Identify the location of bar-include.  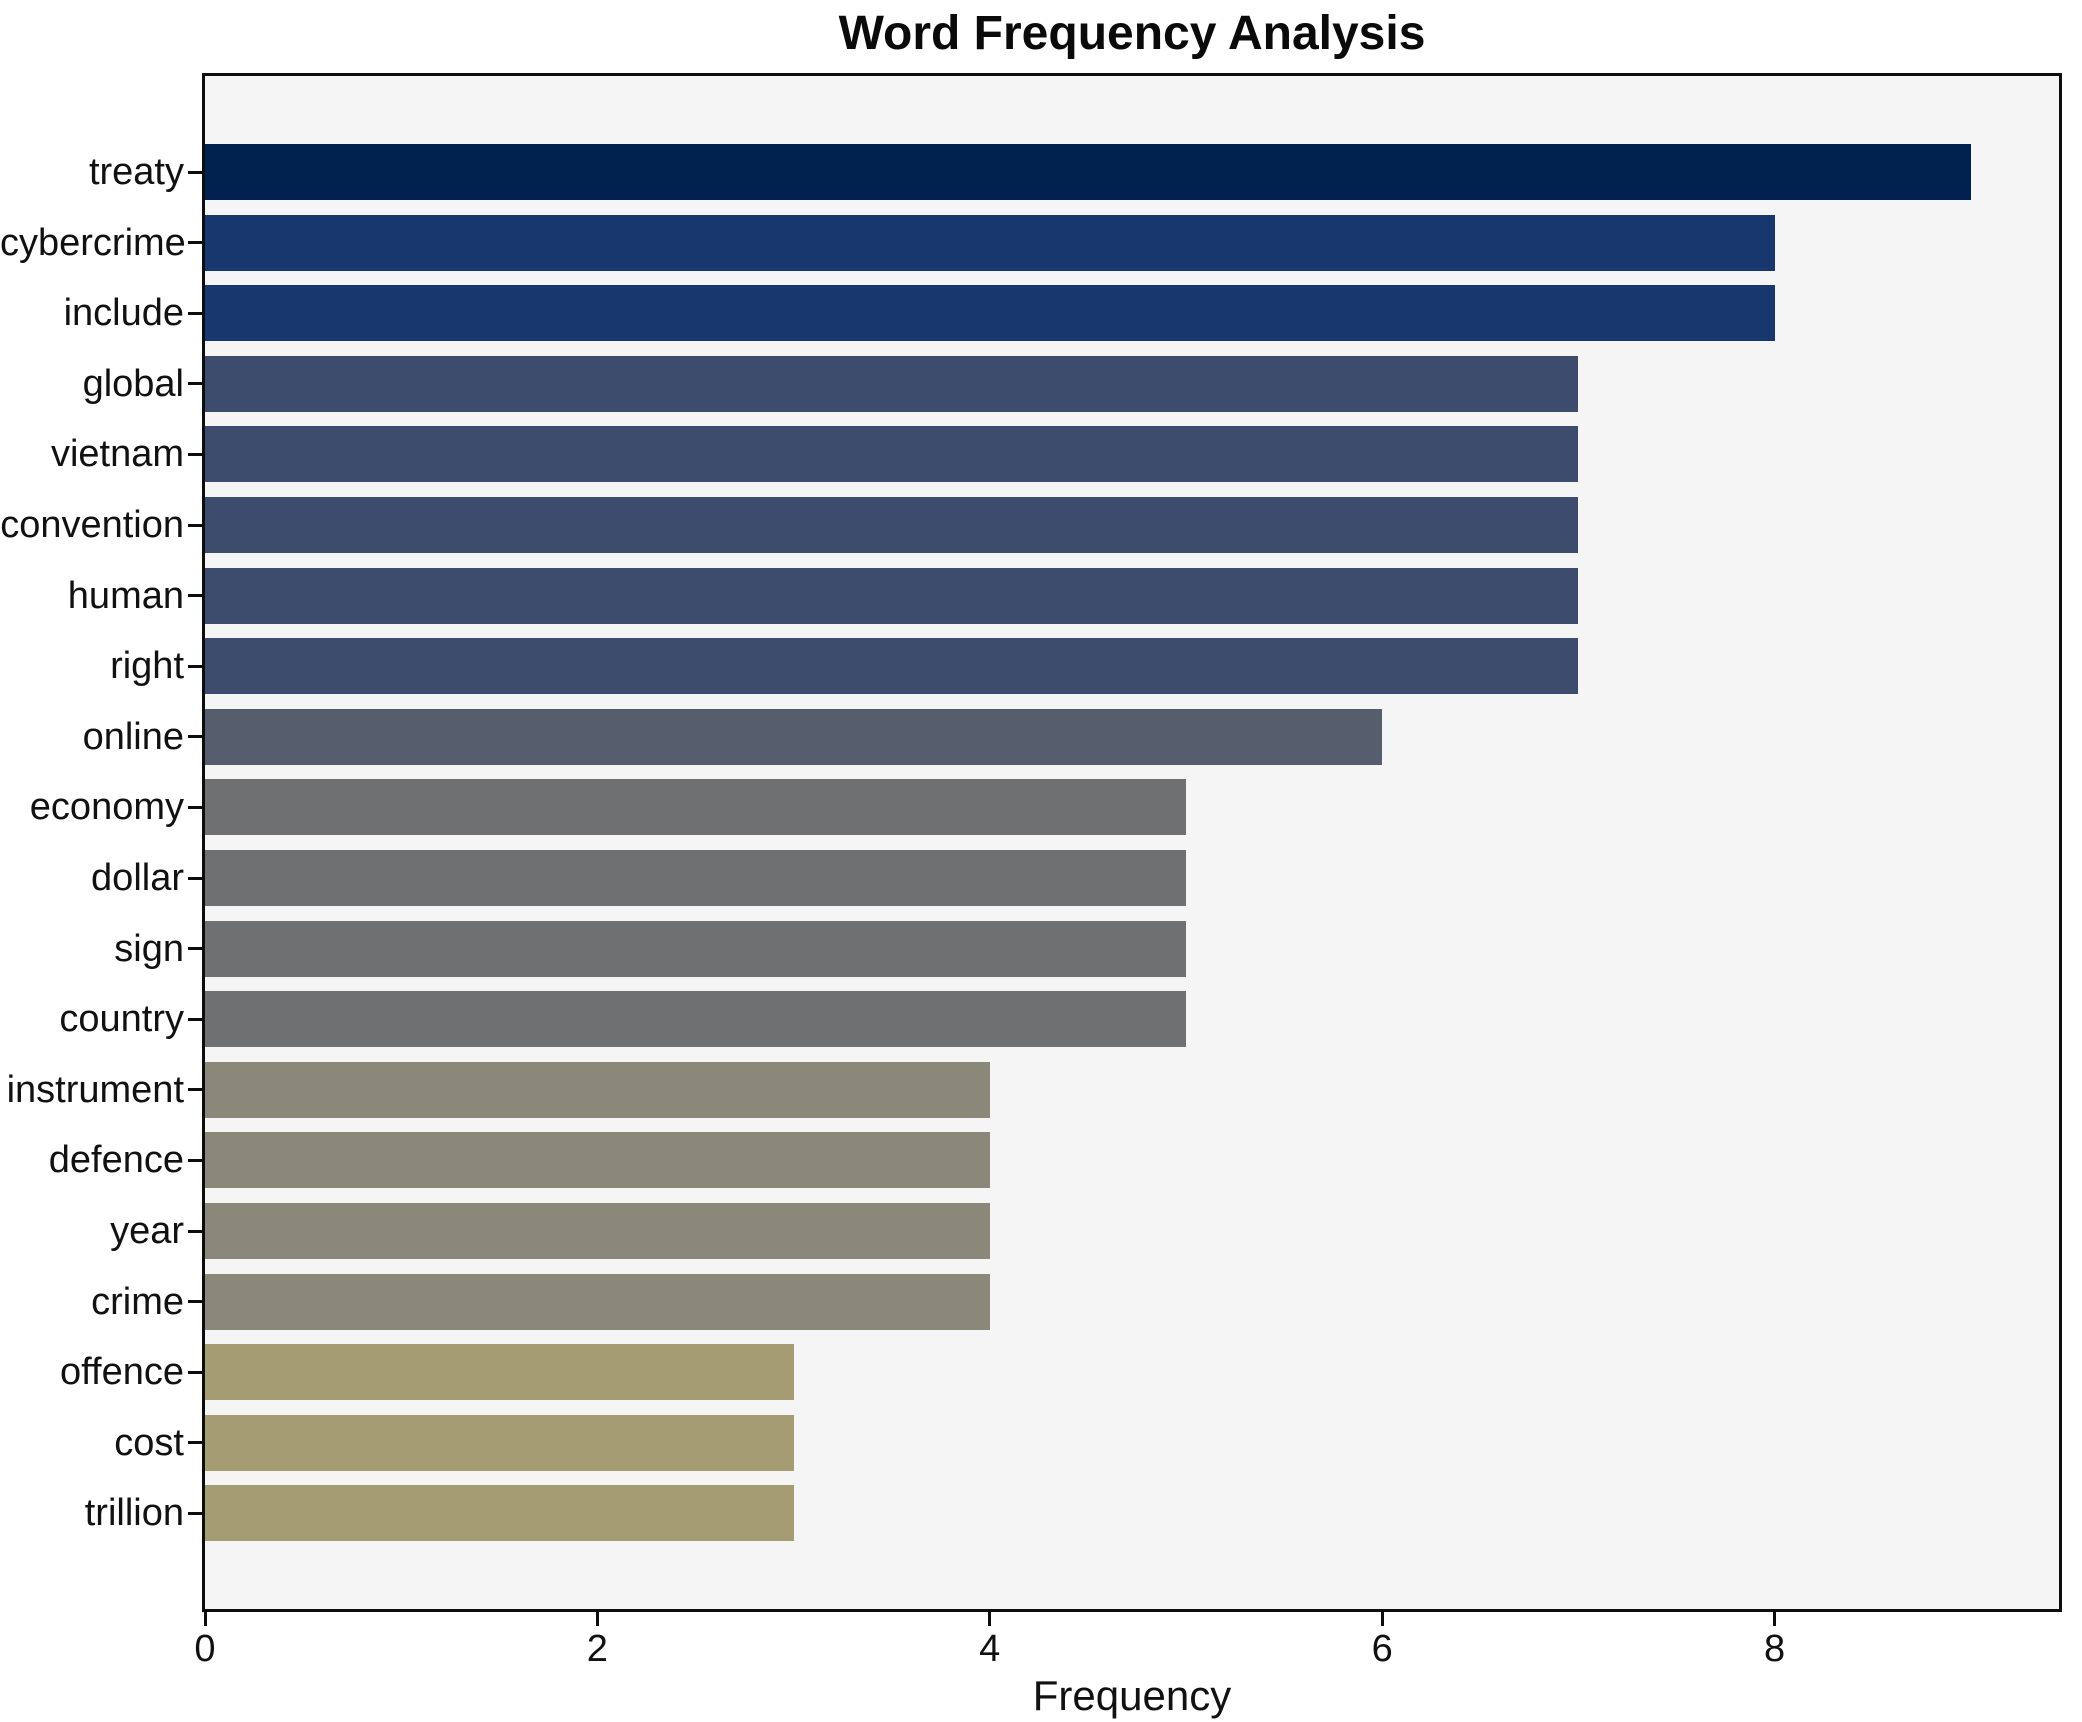
(990, 313).